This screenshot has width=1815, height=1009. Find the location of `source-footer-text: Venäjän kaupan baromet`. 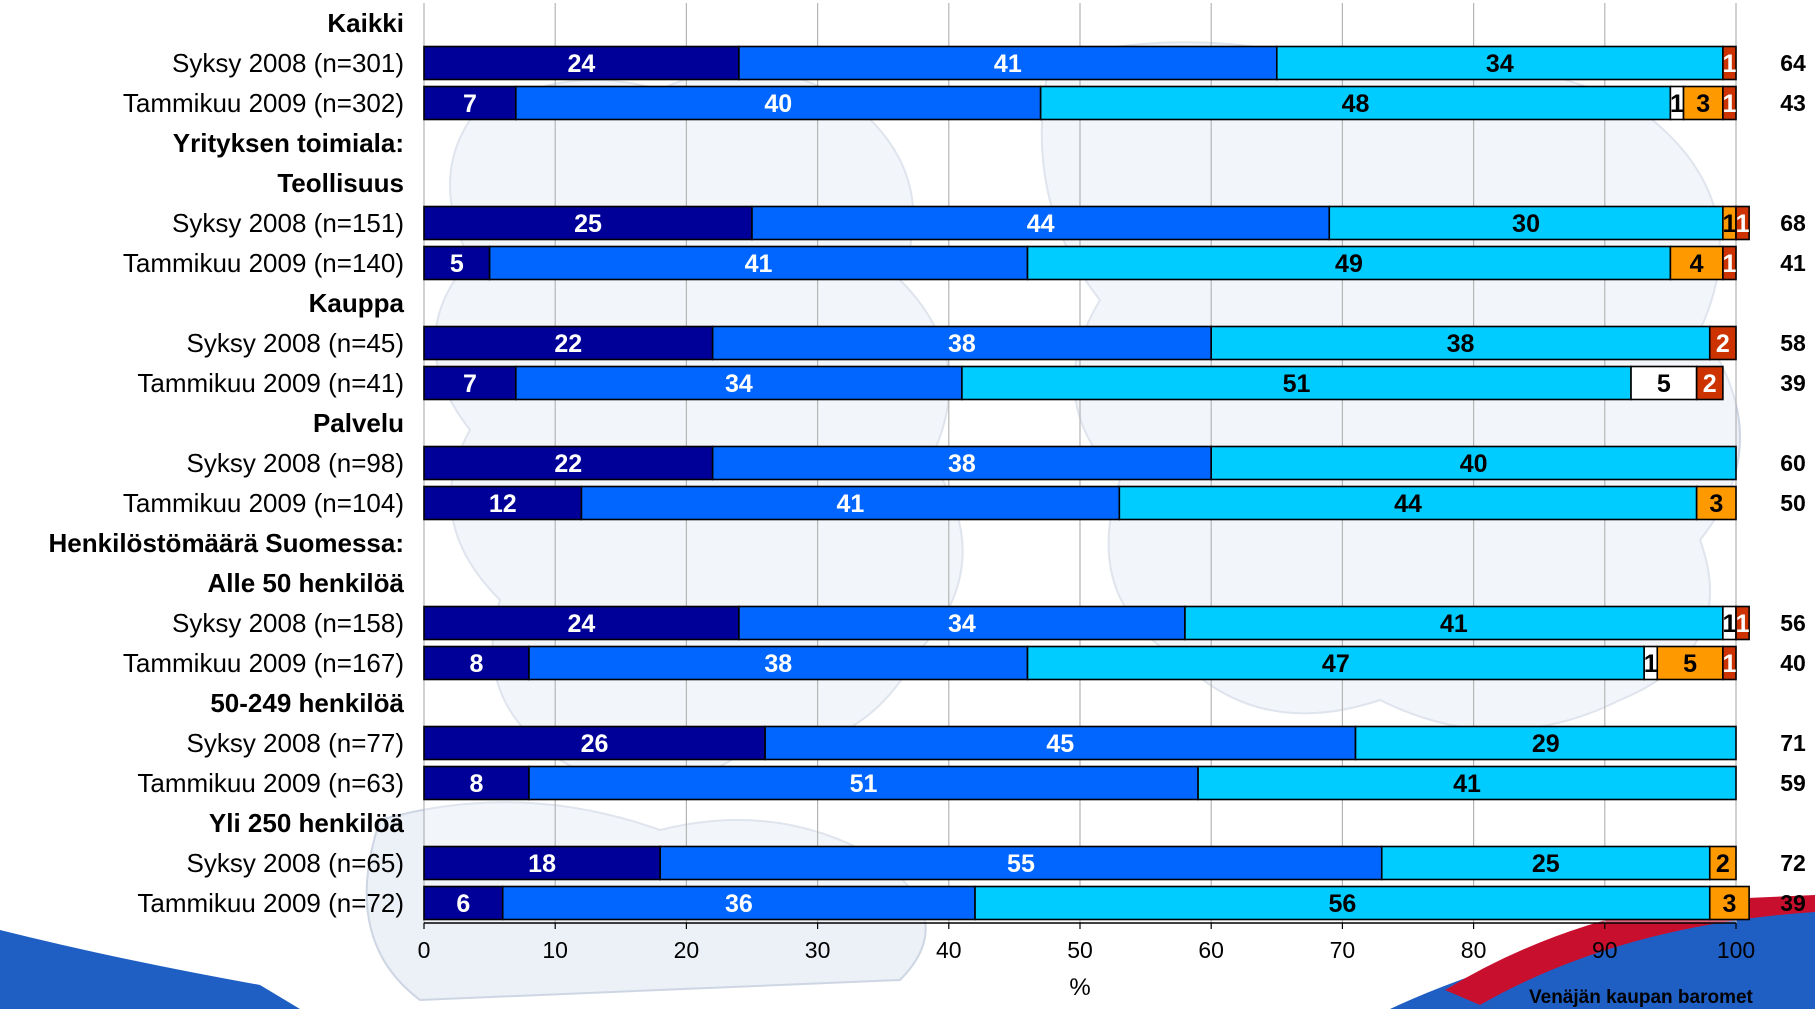

source-footer-text: Venäjän kaupan baromet is located at coordinates (1641, 997).